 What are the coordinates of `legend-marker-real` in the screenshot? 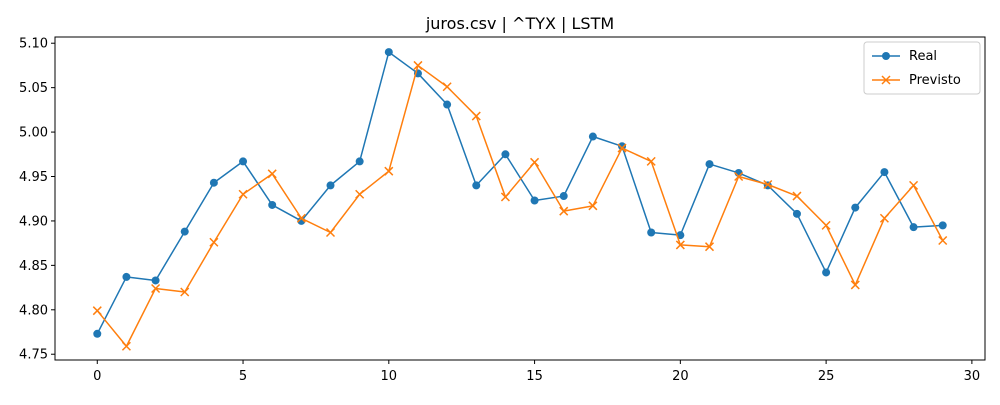 It's located at (886, 56).